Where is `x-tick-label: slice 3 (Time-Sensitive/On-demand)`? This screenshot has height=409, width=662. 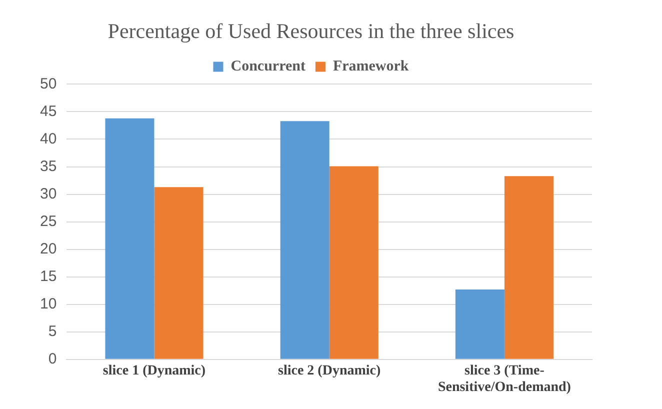
x-tick-label: slice 3 (Time-Sensitive/On-demand) is located at coordinates (505, 379).